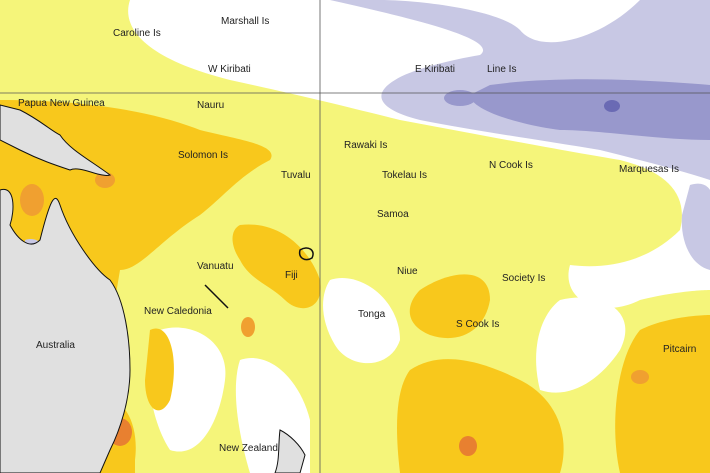 This screenshot has width=710, height=473. I want to click on label-pitcairn: Pitcairn, so click(680, 349).